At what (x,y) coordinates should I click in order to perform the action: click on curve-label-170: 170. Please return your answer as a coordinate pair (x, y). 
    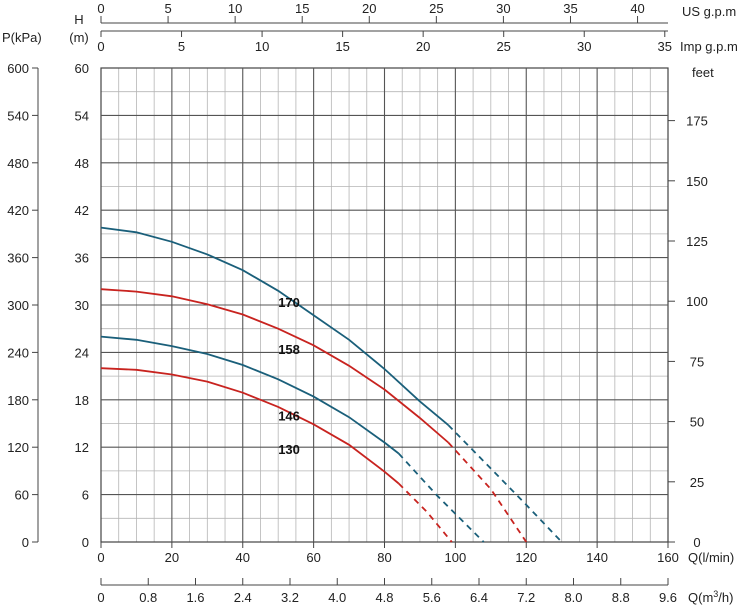
    Looking at the image, I should click on (289, 302).